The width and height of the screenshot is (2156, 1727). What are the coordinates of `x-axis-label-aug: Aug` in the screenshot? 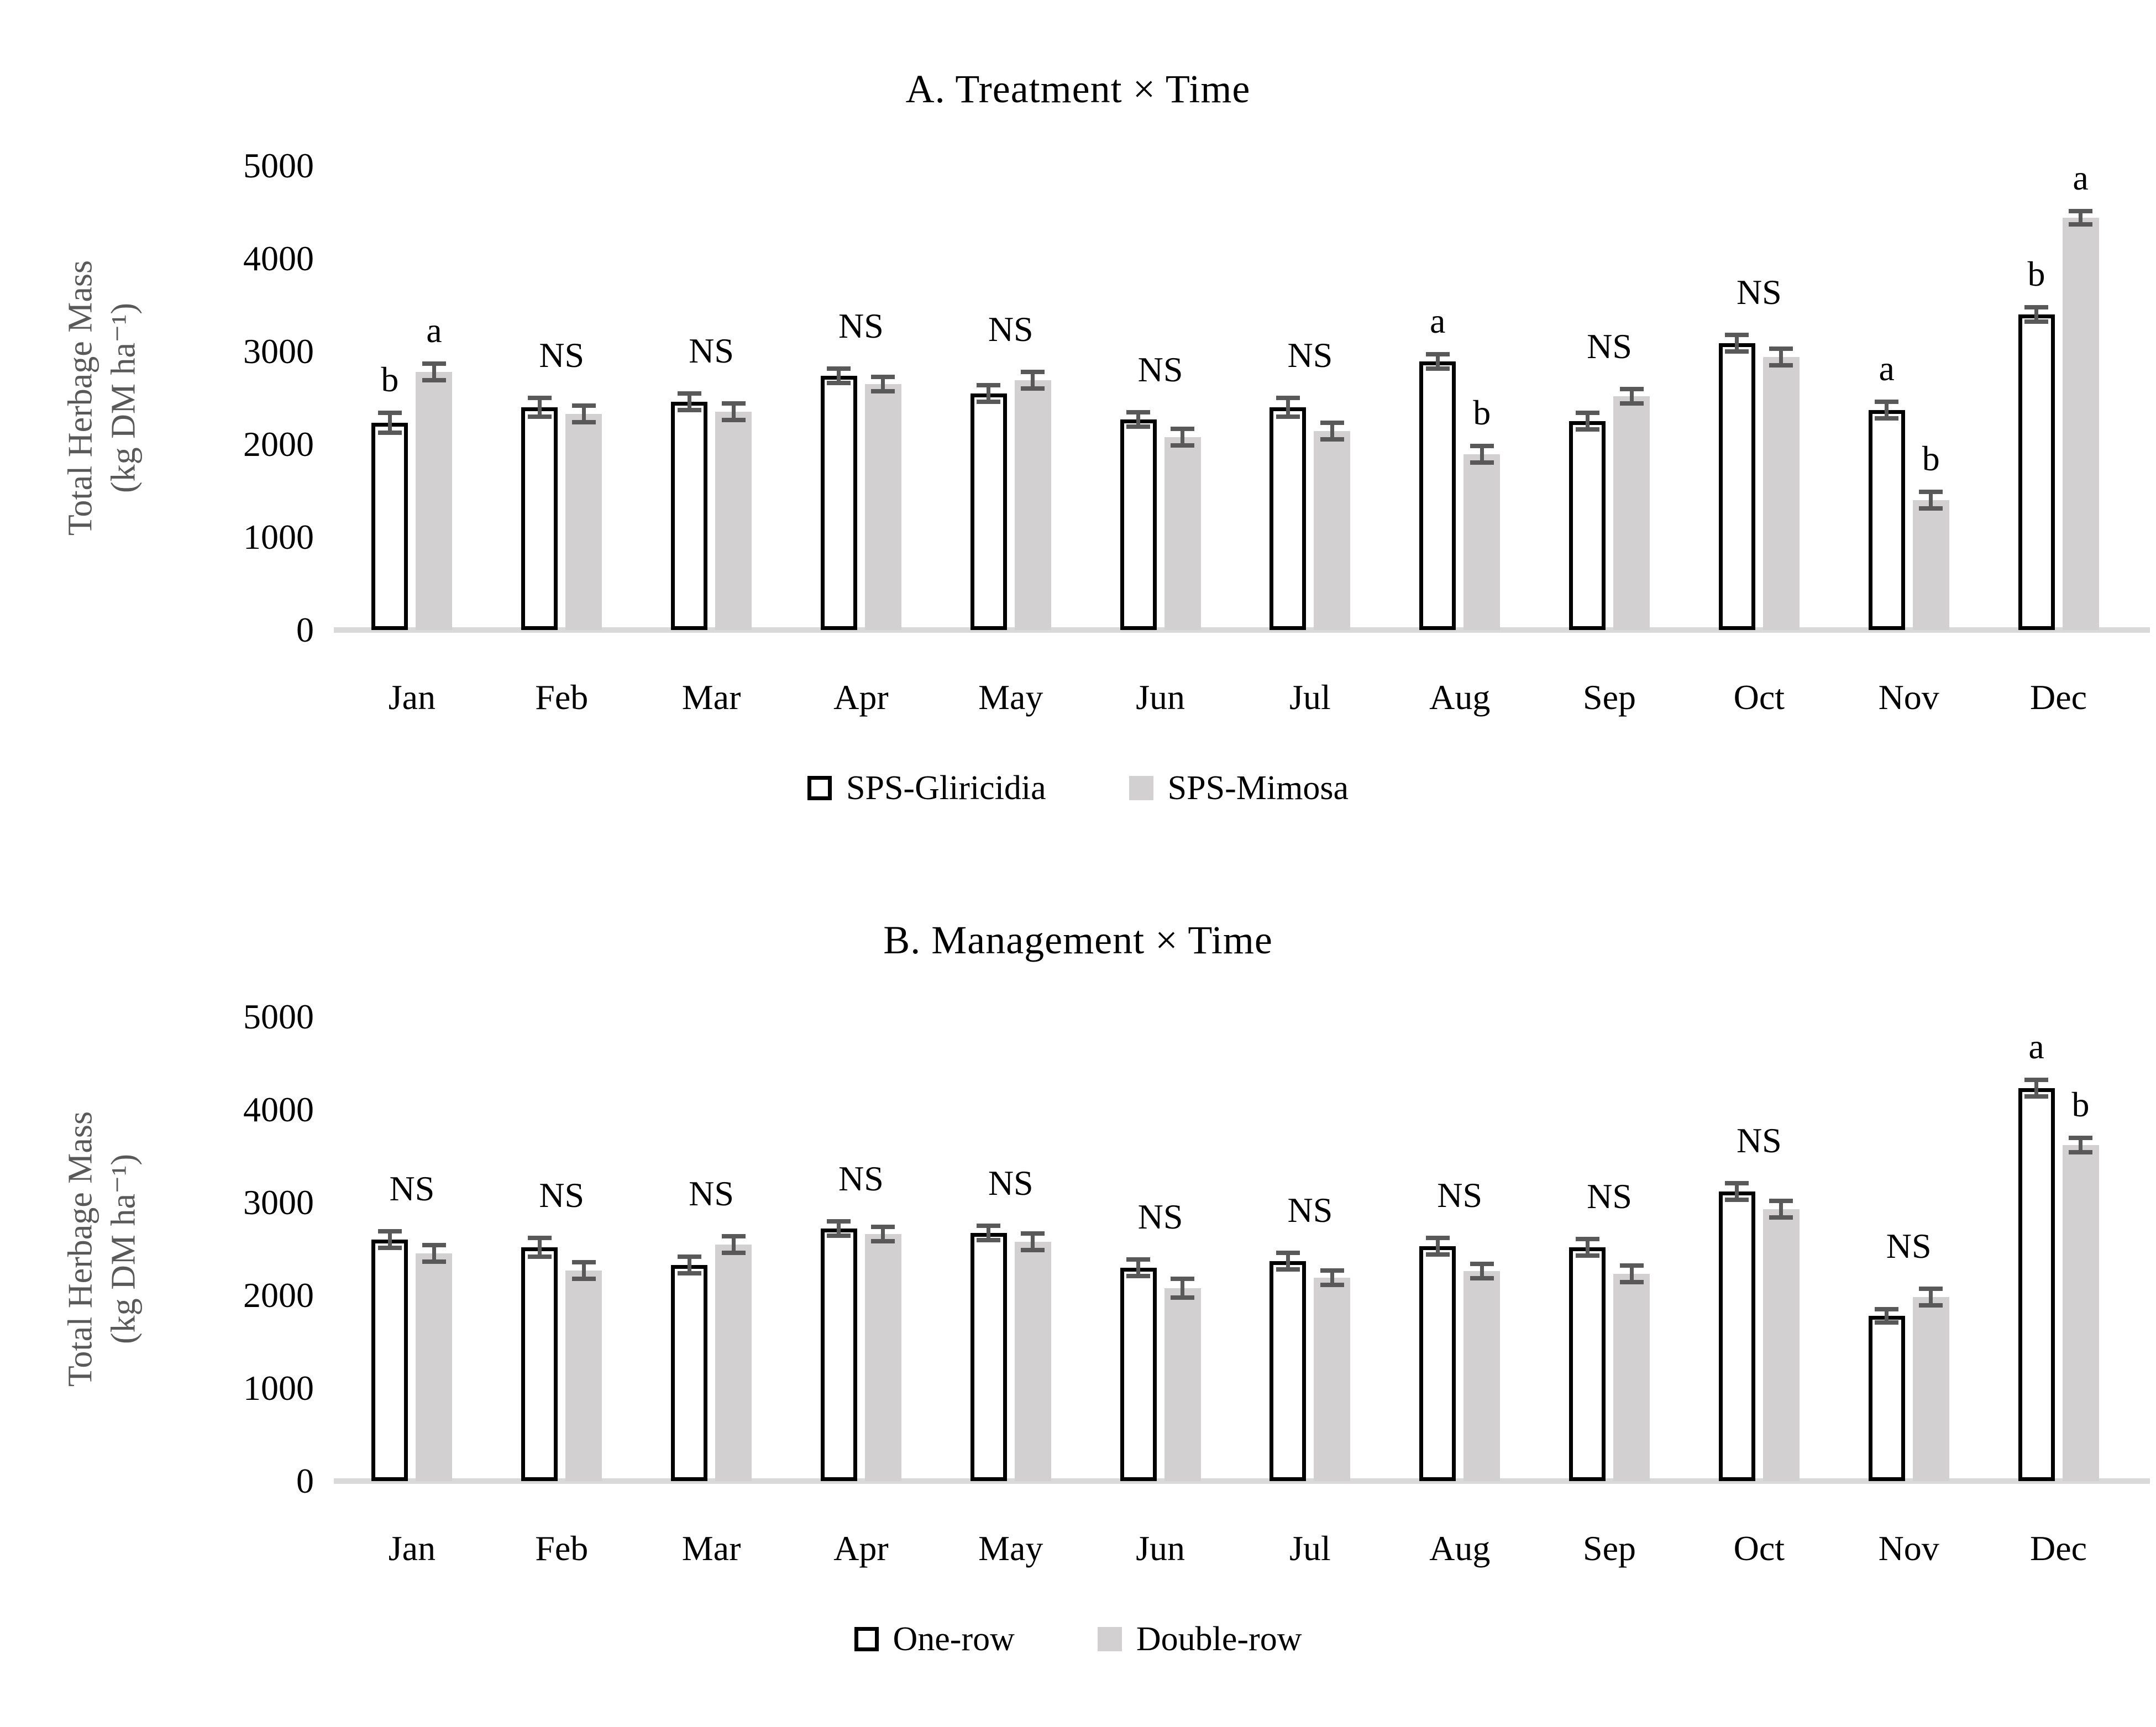 It's located at (1460, 1548).